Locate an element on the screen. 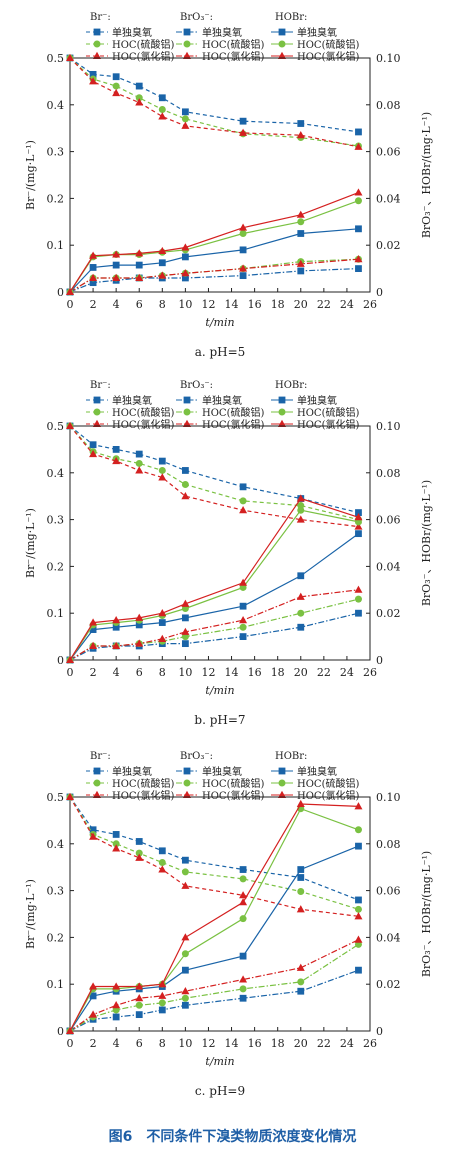 The width and height of the screenshot is (465, 1162). y-right-tick-label: 0.04 is located at coordinates (388, 566).